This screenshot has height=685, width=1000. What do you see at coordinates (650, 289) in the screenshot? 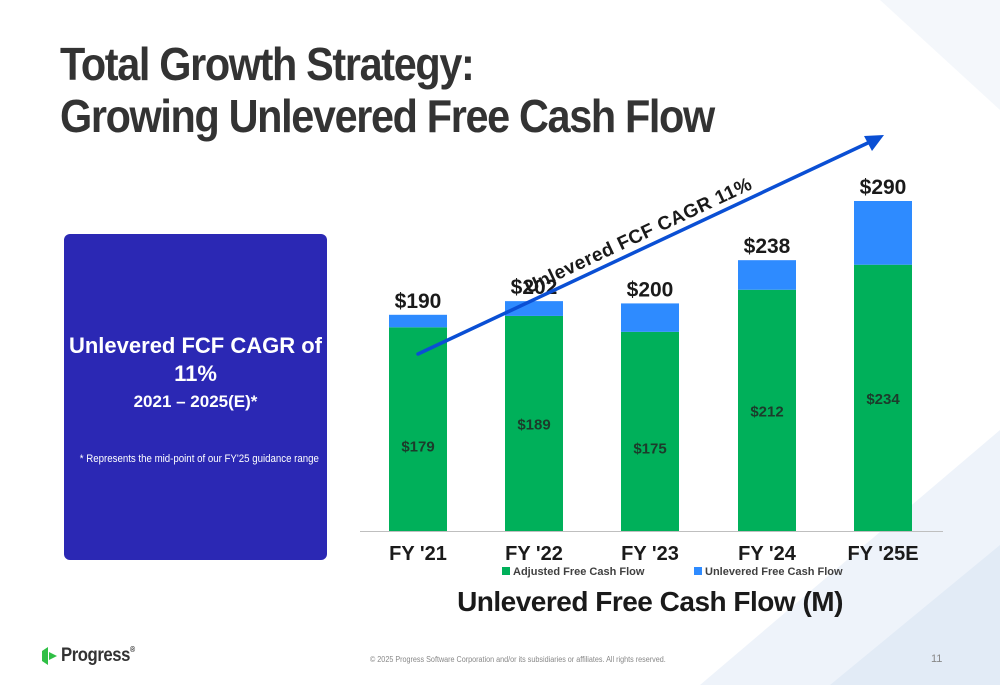
I see `bar-total-label: $200` at bounding box center [650, 289].